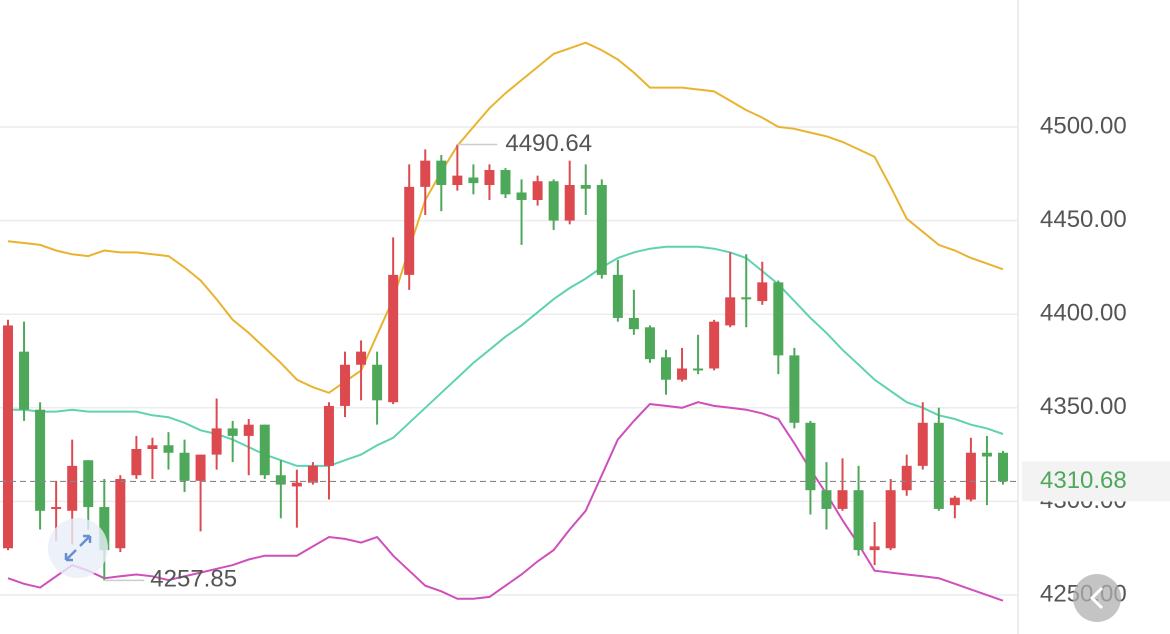 This screenshot has height=634, width=1170. I want to click on y-tick-label: 4350.00, so click(1083, 406).